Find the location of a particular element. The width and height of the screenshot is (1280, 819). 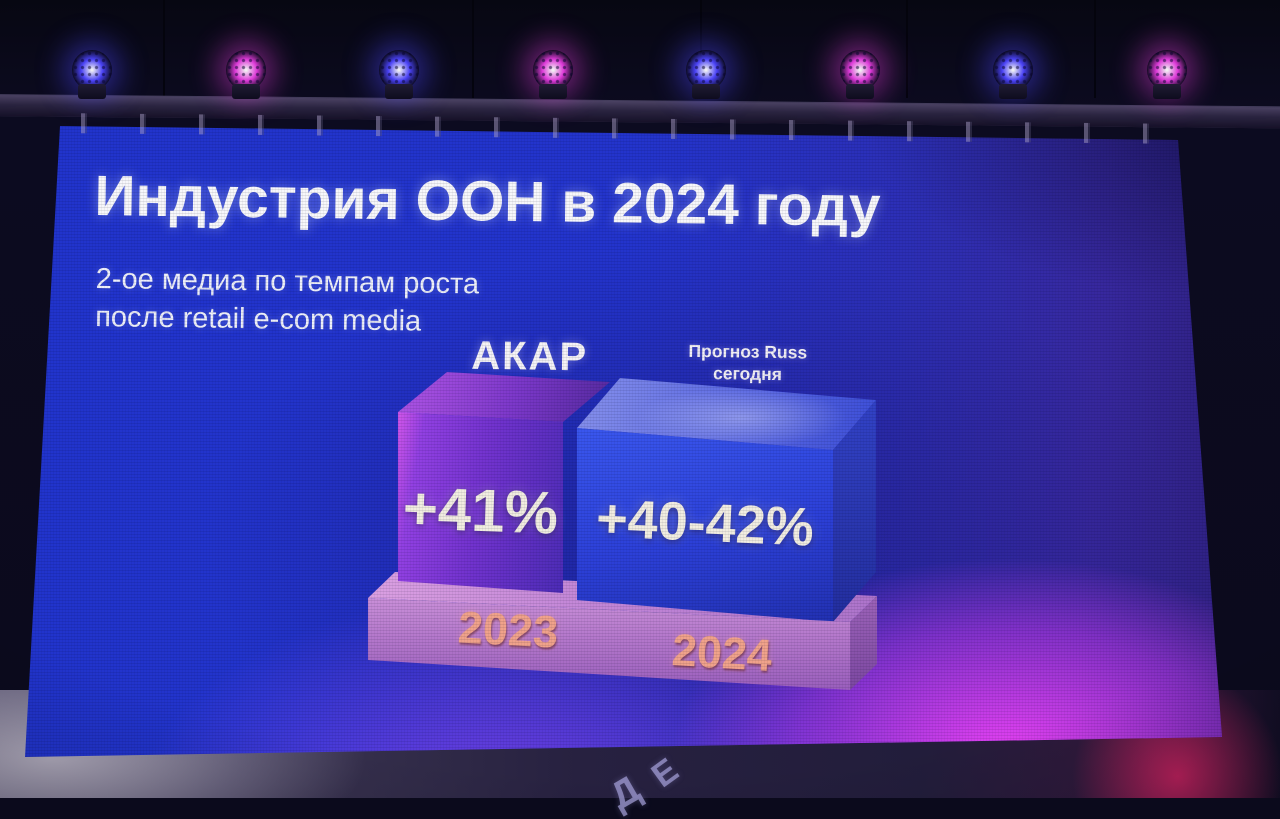

stage-front-letter: Е is located at coordinates (665, 773).